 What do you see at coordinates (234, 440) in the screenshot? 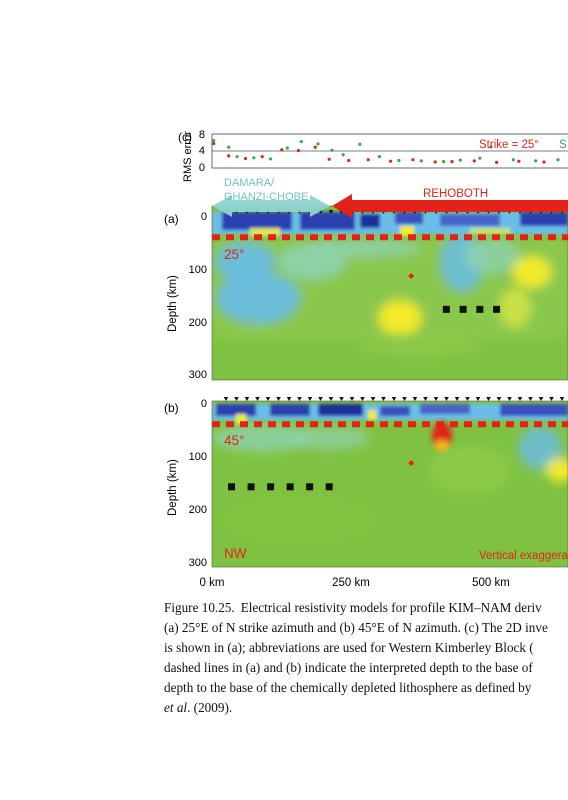
I see `panel-b-strike-label: 45°` at bounding box center [234, 440].